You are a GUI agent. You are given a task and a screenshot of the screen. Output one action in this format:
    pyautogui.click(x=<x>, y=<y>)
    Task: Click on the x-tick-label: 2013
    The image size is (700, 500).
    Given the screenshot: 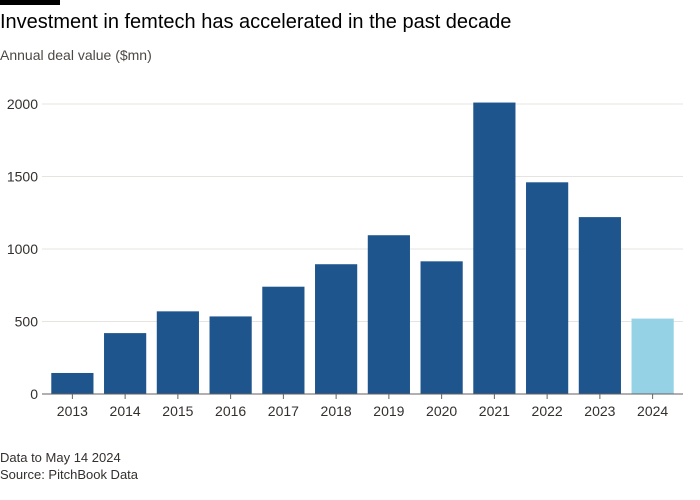 What is the action you would take?
    pyautogui.click(x=72, y=411)
    